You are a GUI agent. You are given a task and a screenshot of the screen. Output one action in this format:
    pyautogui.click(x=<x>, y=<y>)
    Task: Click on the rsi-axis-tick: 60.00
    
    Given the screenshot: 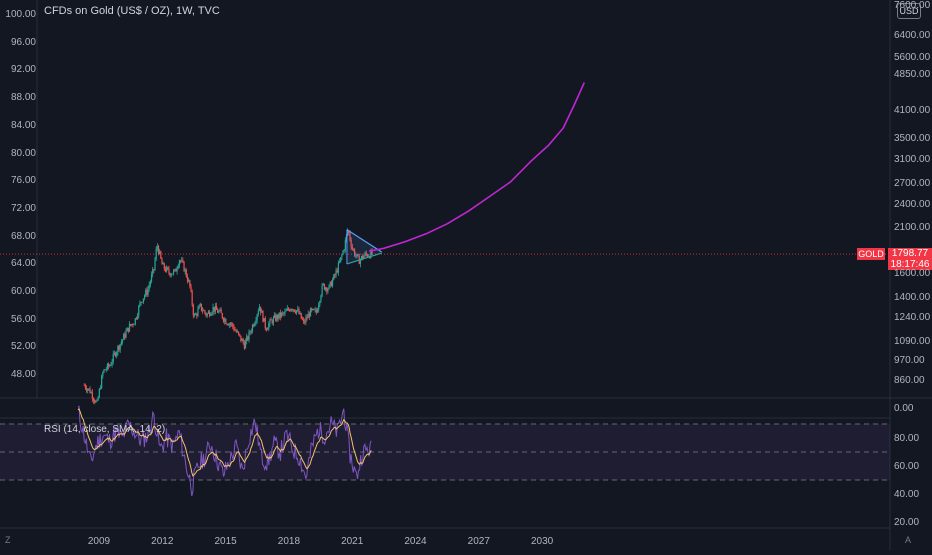 What is the action you would take?
    pyautogui.click(x=907, y=466)
    